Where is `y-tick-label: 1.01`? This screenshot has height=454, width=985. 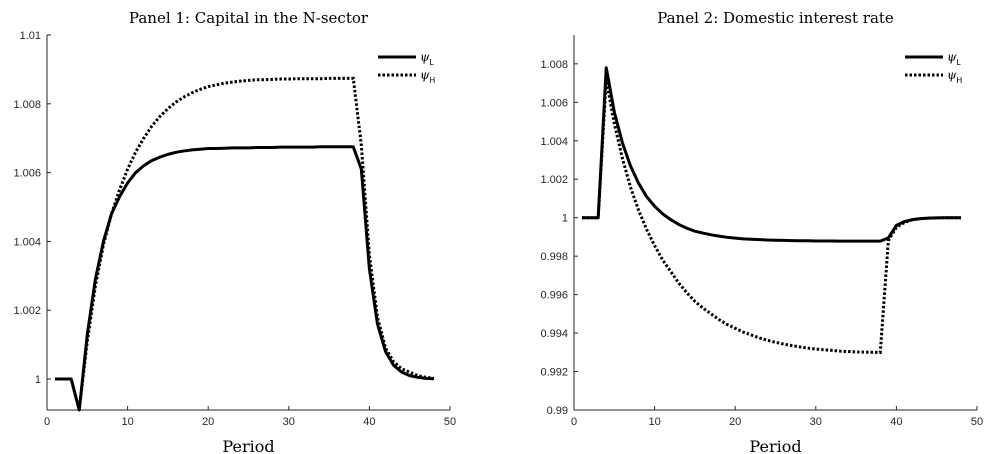 y-tick-label: 1.01 is located at coordinates (30, 36).